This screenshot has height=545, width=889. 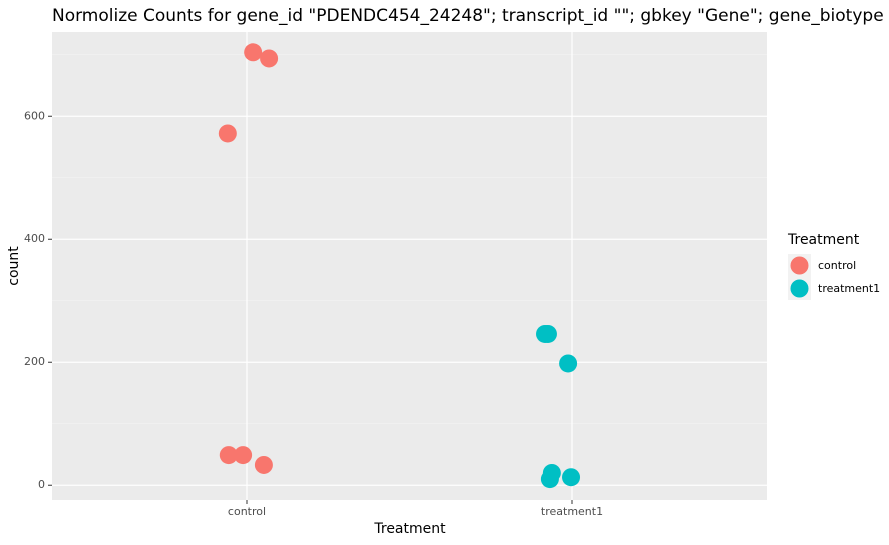 I want to click on y-tick-label: 200, so click(x=34, y=361).